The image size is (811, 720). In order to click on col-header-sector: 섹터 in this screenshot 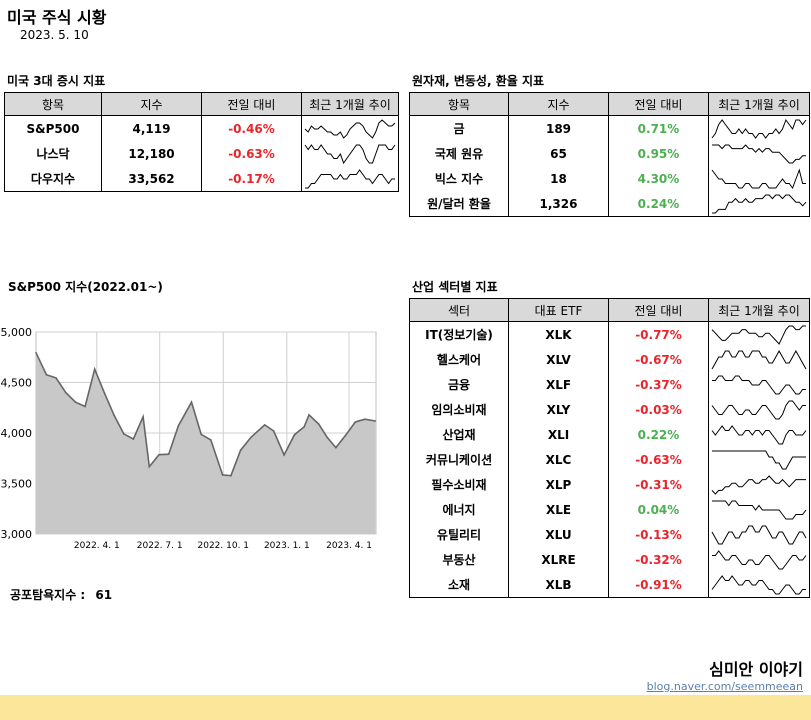, I will do `click(459, 310)`.